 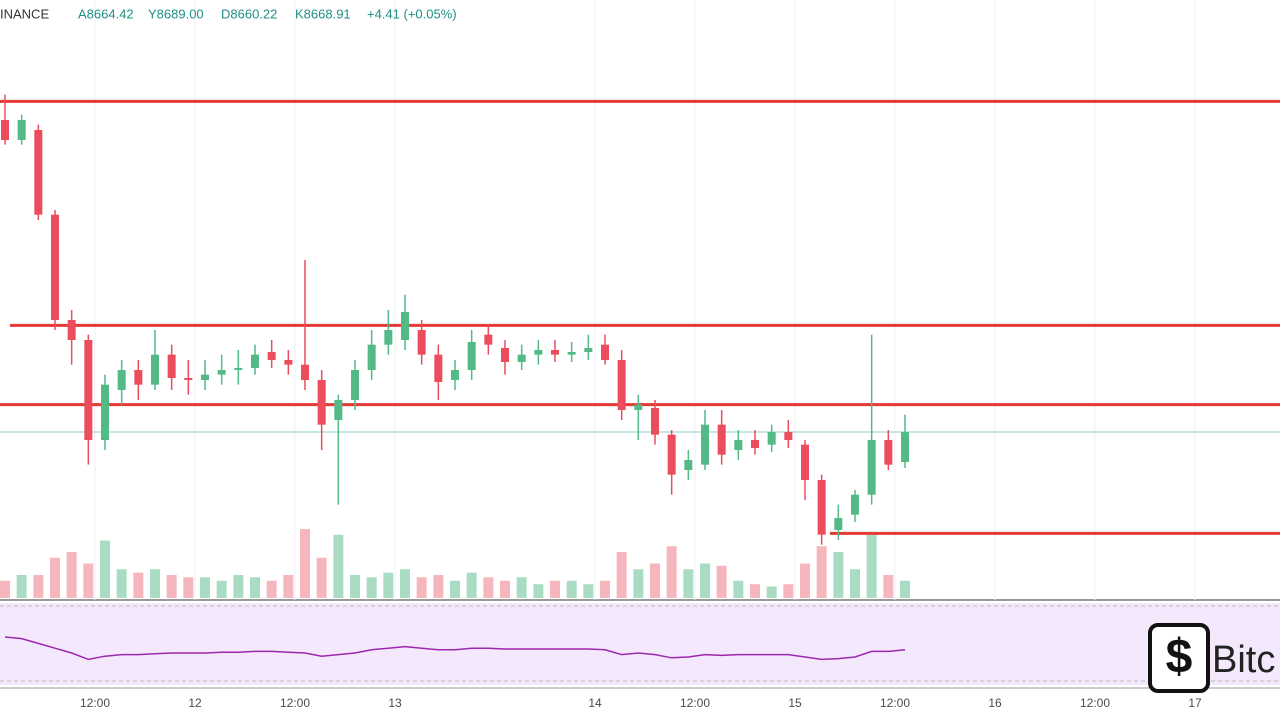 What do you see at coordinates (1243, 660) in the screenshot?
I see `watermark: Bitc` at bounding box center [1243, 660].